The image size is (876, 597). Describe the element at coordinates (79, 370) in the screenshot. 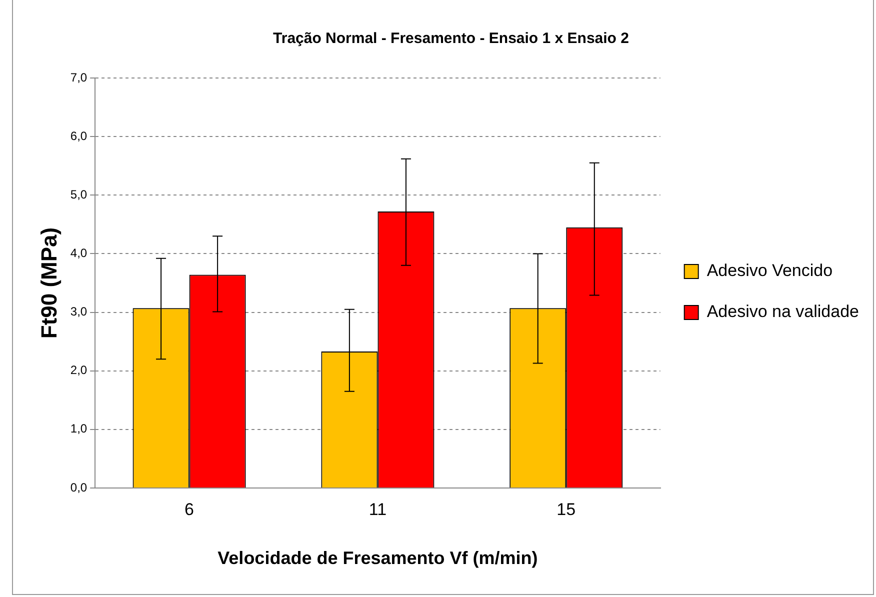

I see `y-tick-label: 2,0` at that location.